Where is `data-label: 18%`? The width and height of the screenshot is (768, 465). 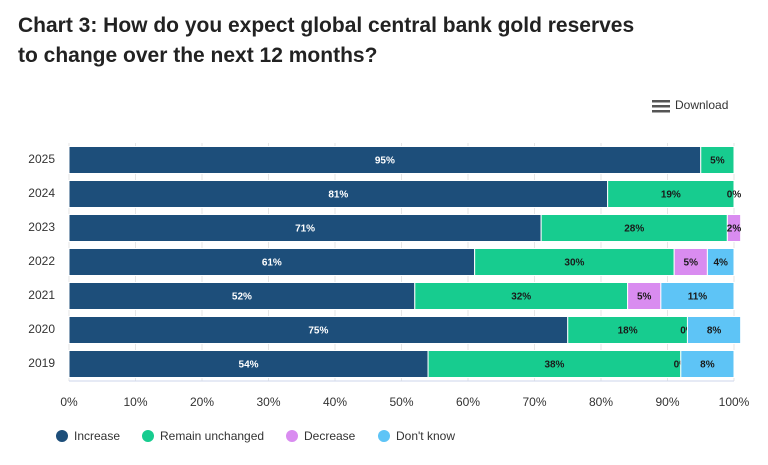 data-label: 18% is located at coordinates (628, 331).